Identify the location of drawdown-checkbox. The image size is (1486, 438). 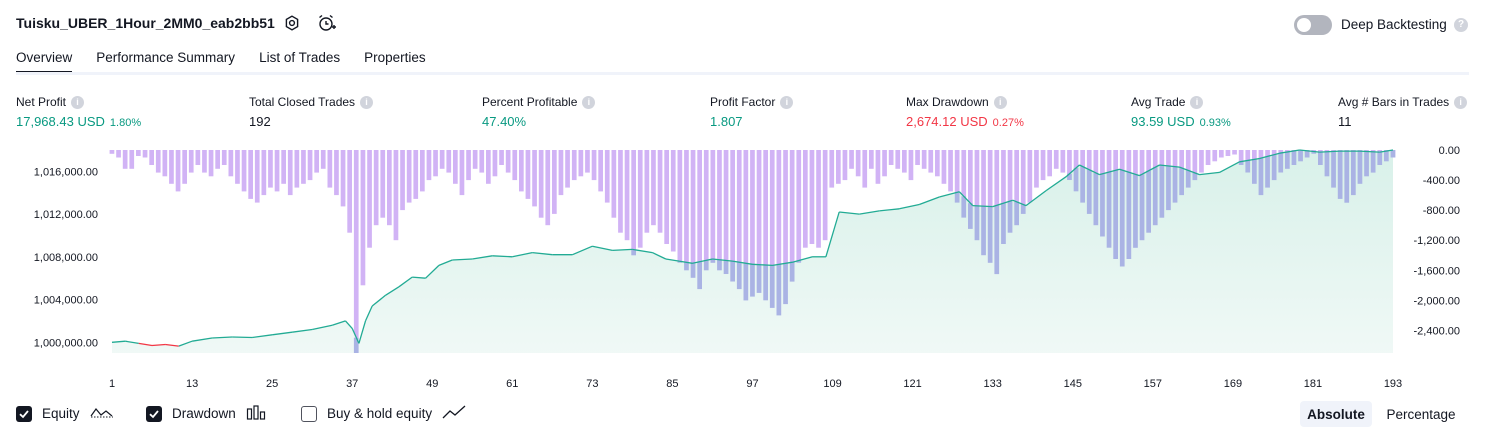
(154, 413).